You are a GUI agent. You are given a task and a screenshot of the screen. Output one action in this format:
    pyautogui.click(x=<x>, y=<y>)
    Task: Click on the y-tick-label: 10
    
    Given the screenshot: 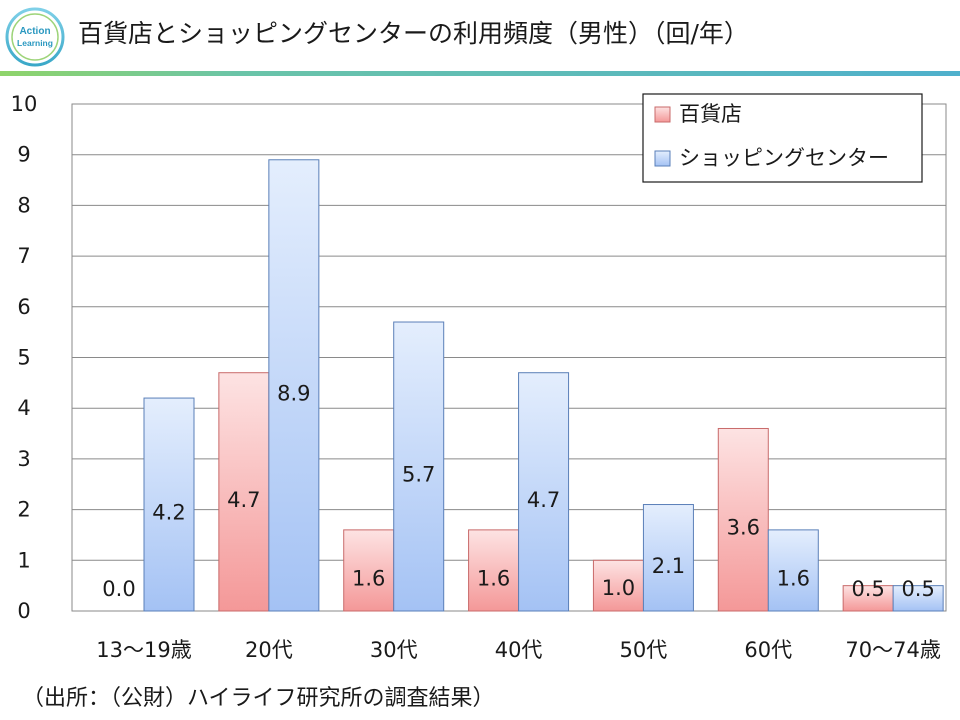 What is the action you would take?
    pyautogui.click(x=24, y=104)
    